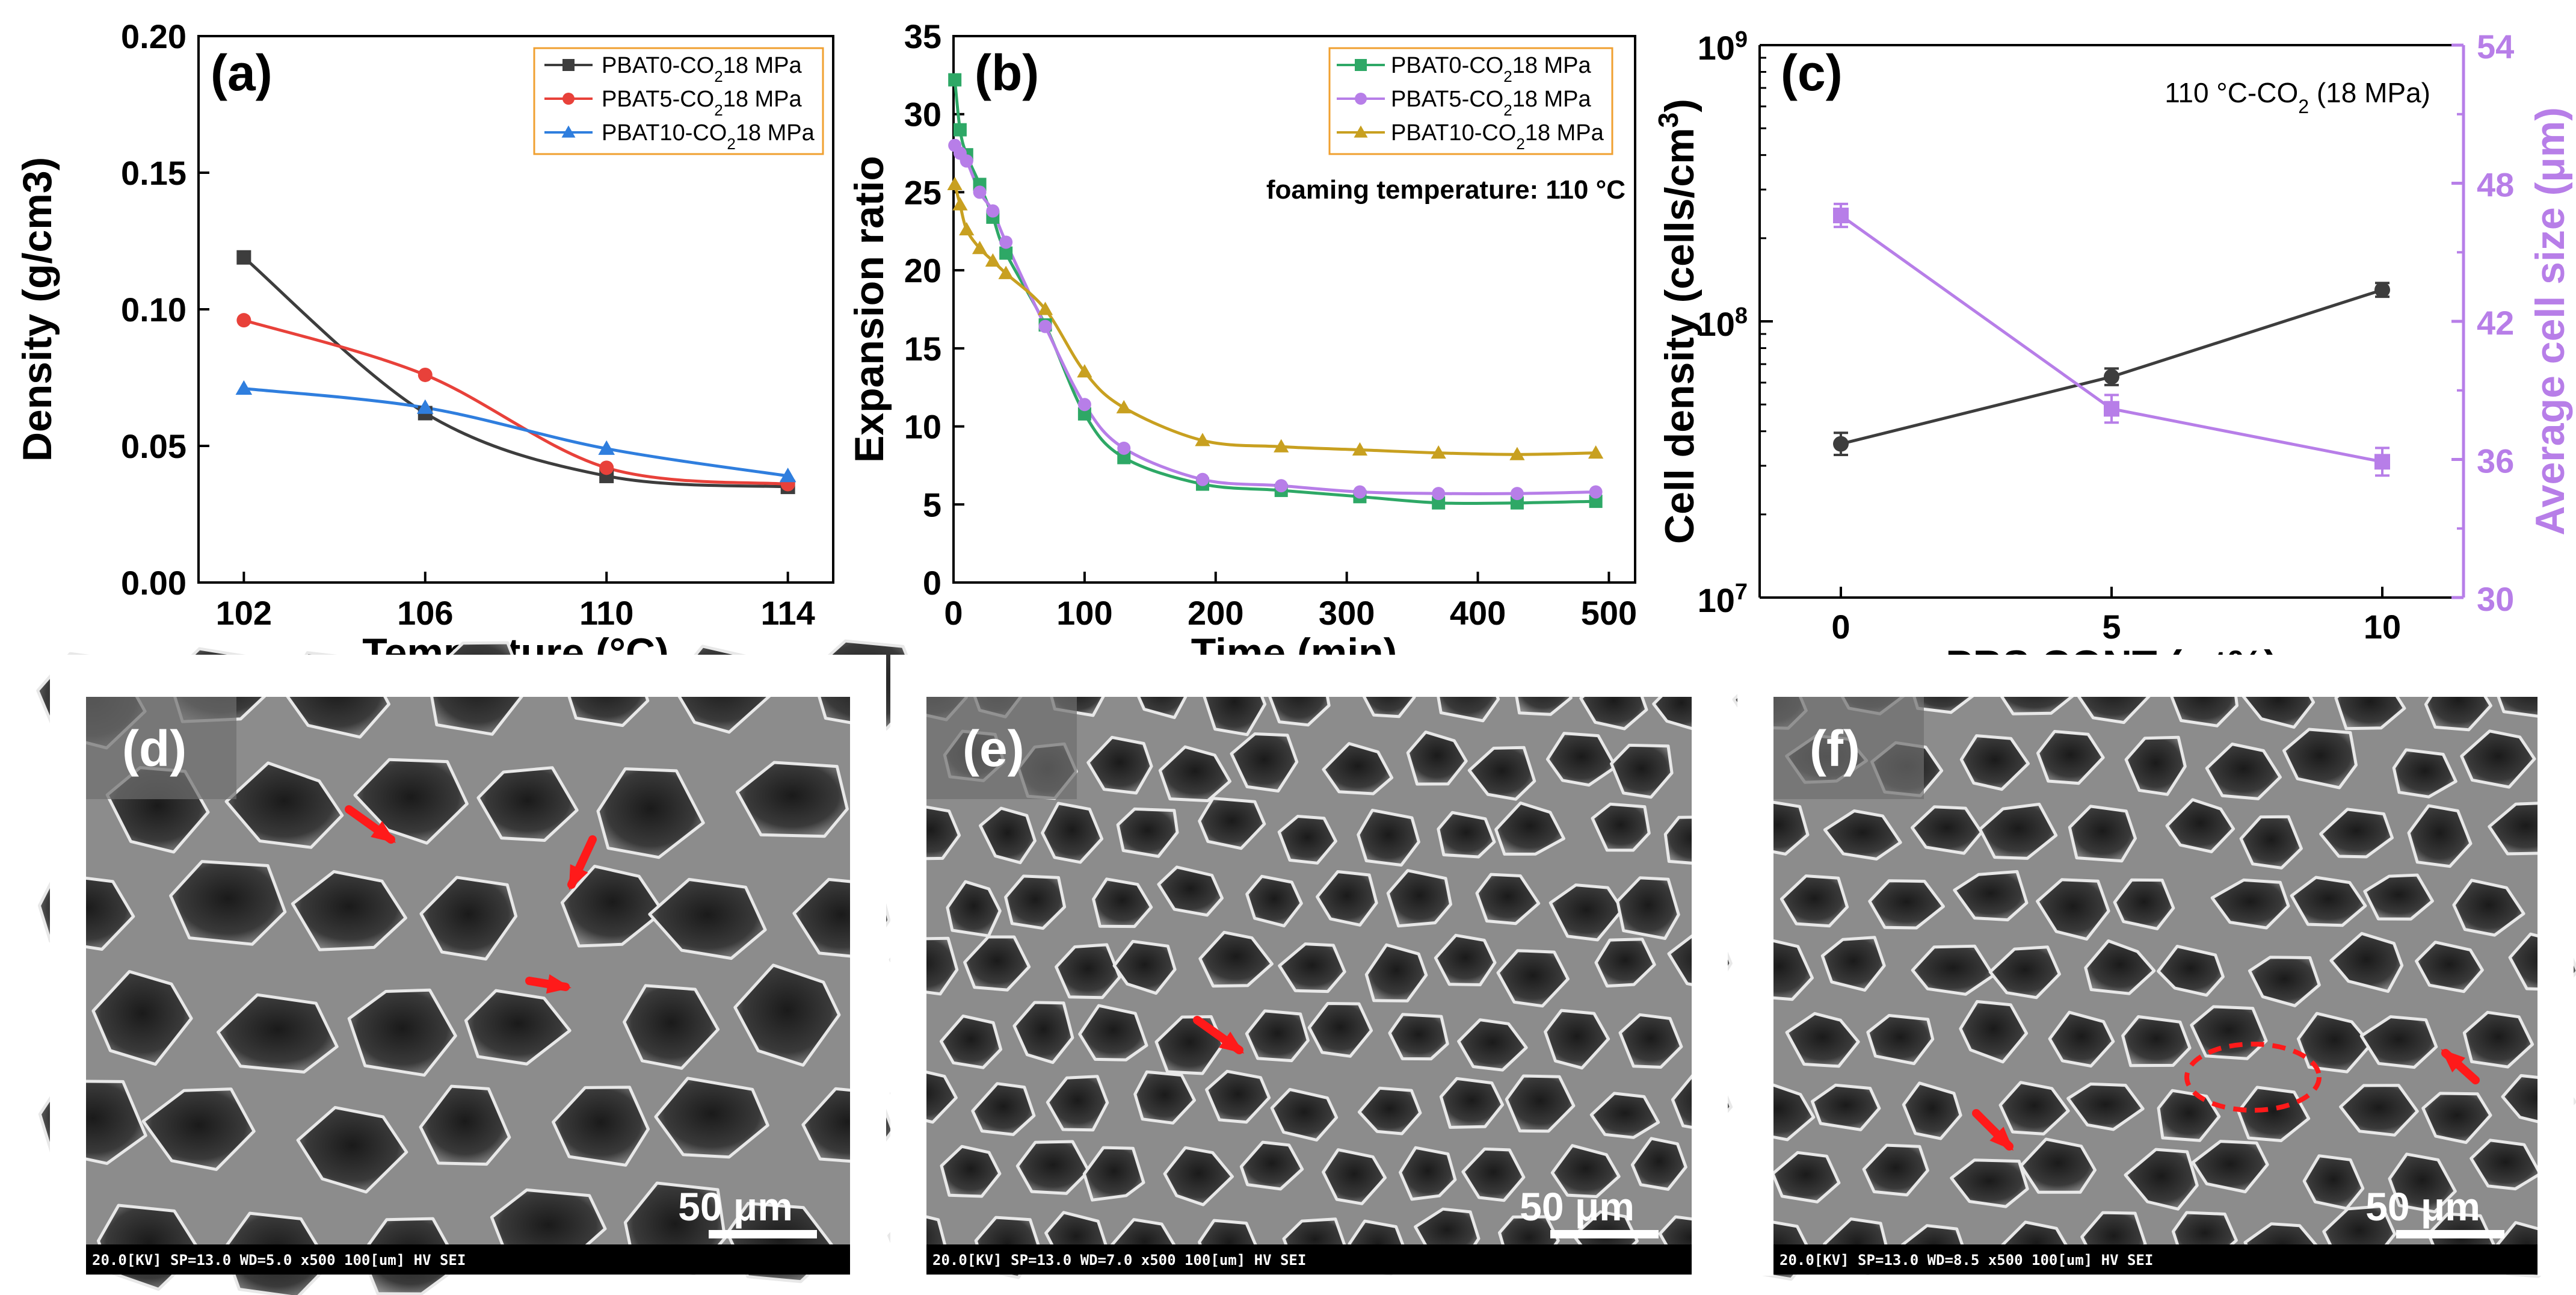 The width and height of the screenshot is (2576, 1295). I want to click on panel-c-annotation-text: 110 °C-CO, so click(2231, 92).